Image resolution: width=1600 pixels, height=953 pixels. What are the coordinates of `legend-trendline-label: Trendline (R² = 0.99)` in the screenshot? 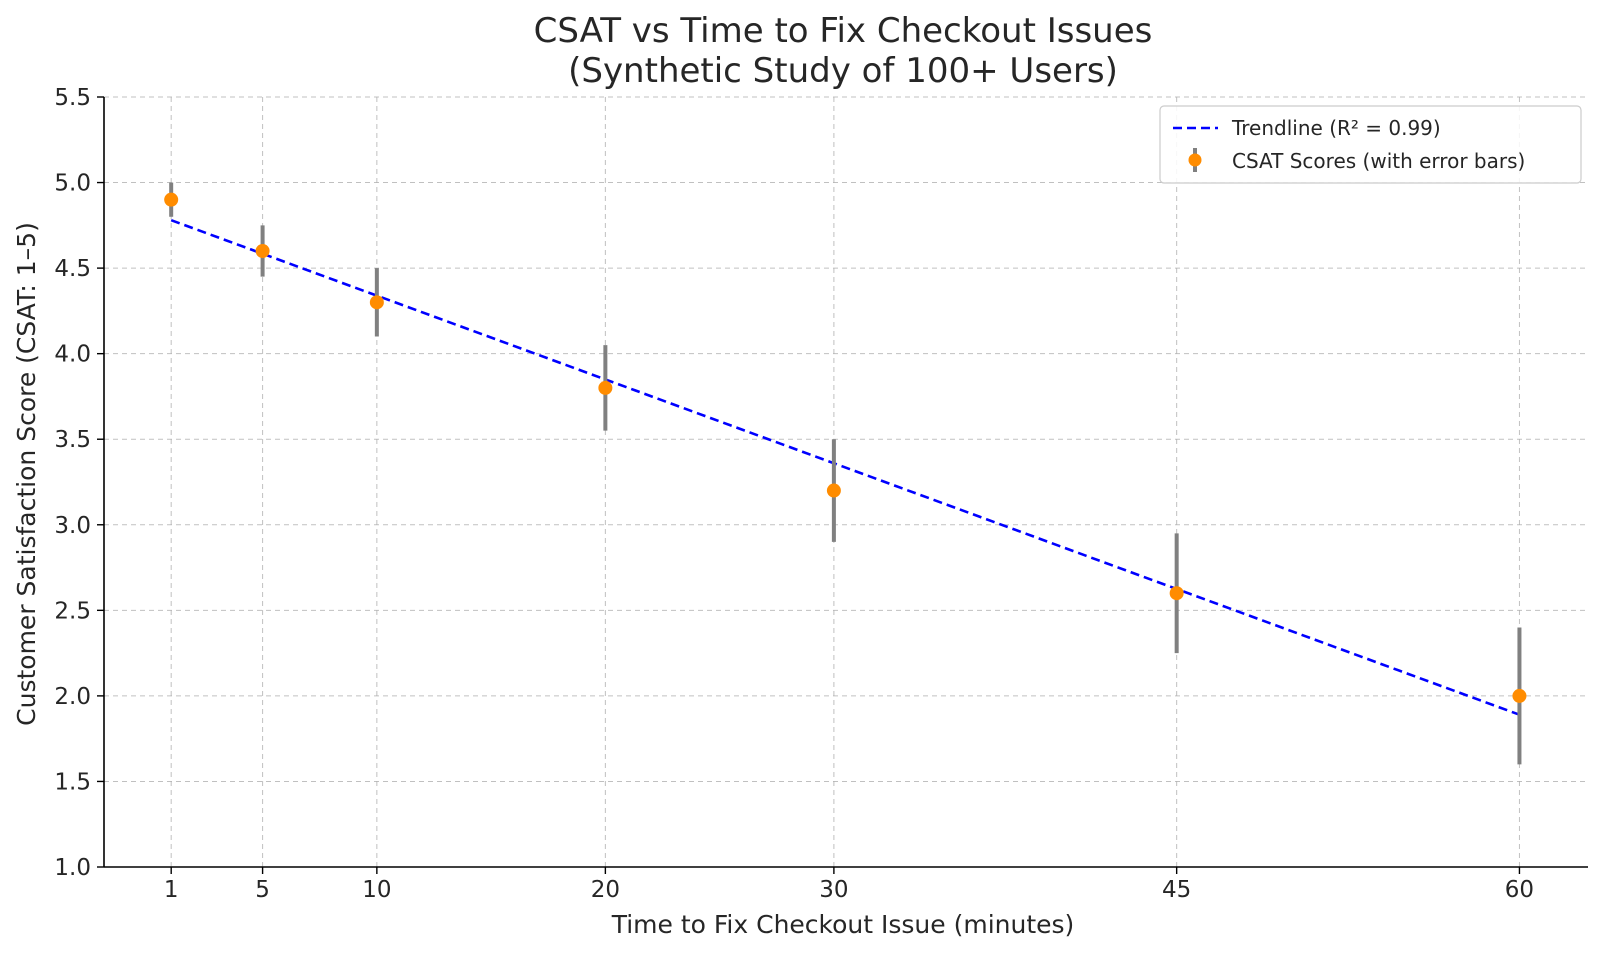 It's located at (1336, 128).